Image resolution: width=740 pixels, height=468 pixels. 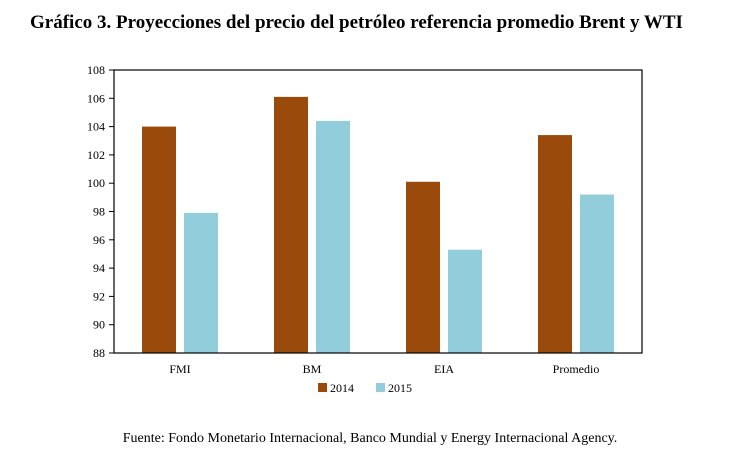 I want to click on bar-2015-bm, so click(x=333, y=236).